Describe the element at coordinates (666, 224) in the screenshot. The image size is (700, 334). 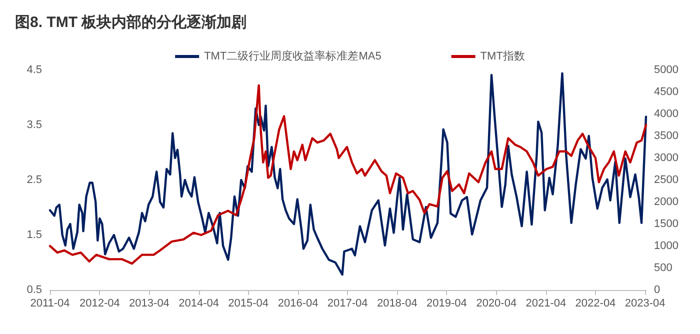
I see `y2-tick-label: 1500` at that location.